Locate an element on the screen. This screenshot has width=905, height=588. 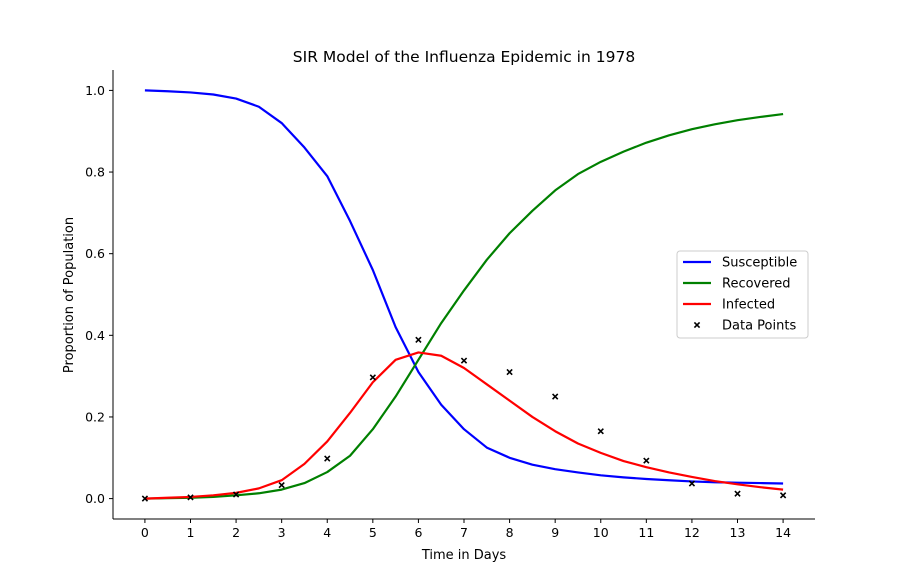
x-tick-label: 0 is located at coordinates (145, 532).